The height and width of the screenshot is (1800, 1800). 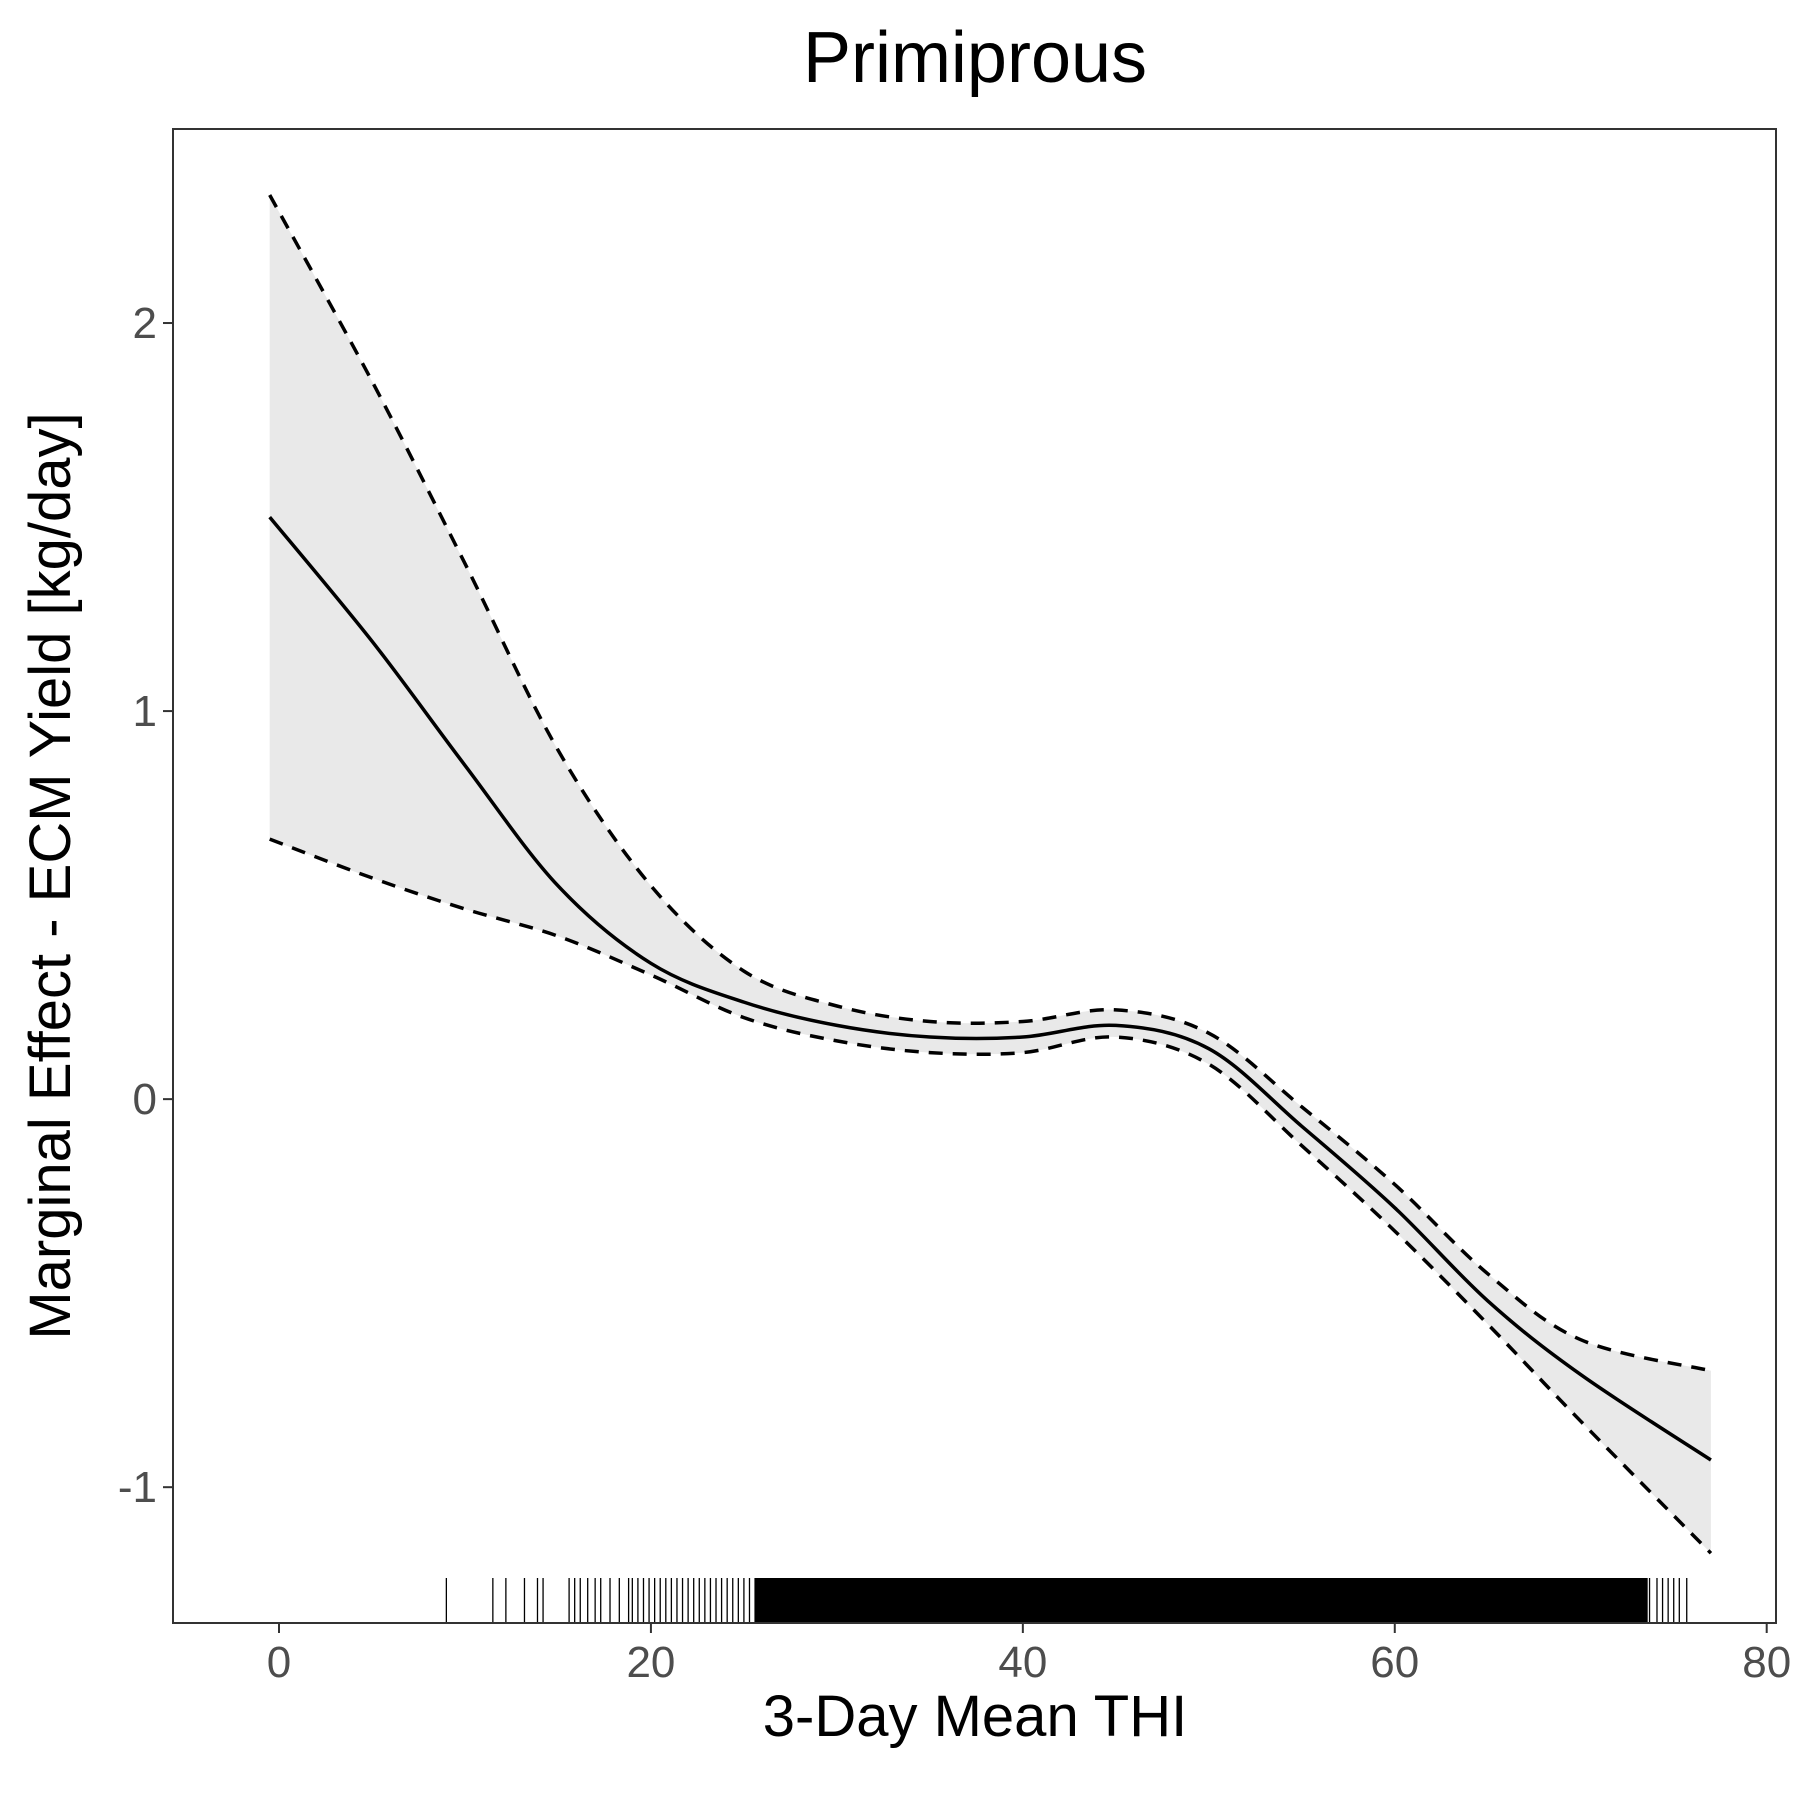 I want to click on y-axis-title: Marginal Effect - ECM Yield [kg/day], so click(x=50, y=875).